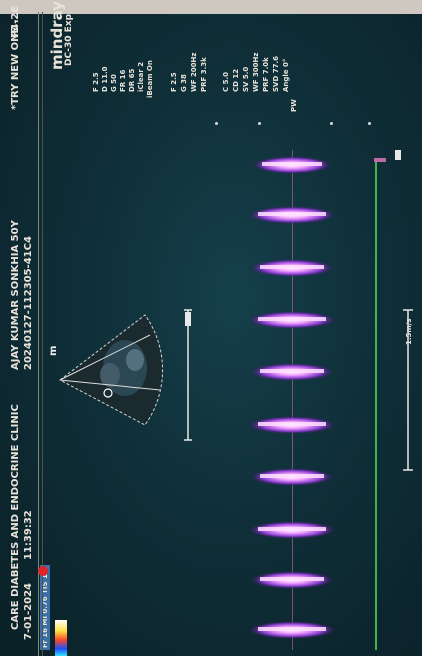  Describe the element at coordinates (132, 80) in the screenshot. I see `param-5: DR 65` at that location.